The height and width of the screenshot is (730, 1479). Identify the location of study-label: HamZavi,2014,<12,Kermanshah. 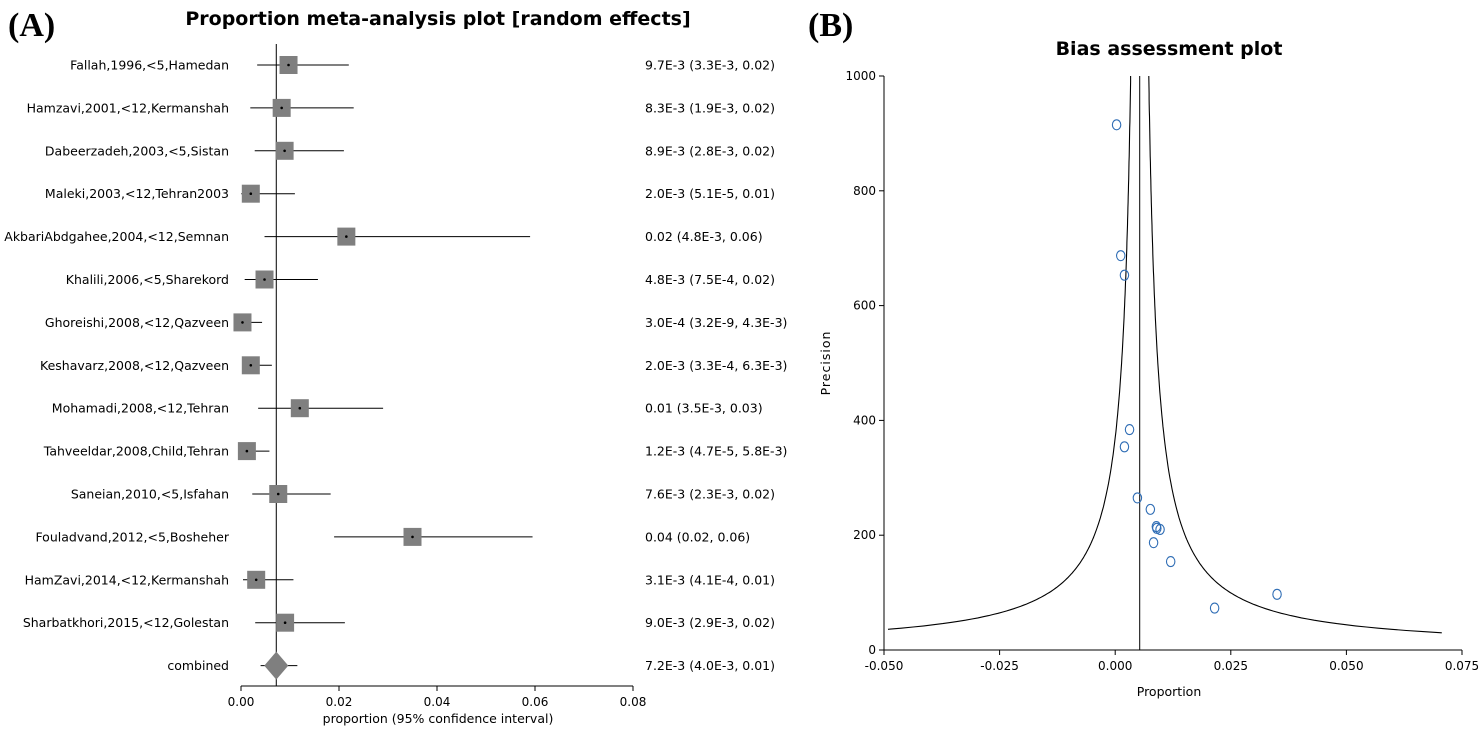
(127, 579).